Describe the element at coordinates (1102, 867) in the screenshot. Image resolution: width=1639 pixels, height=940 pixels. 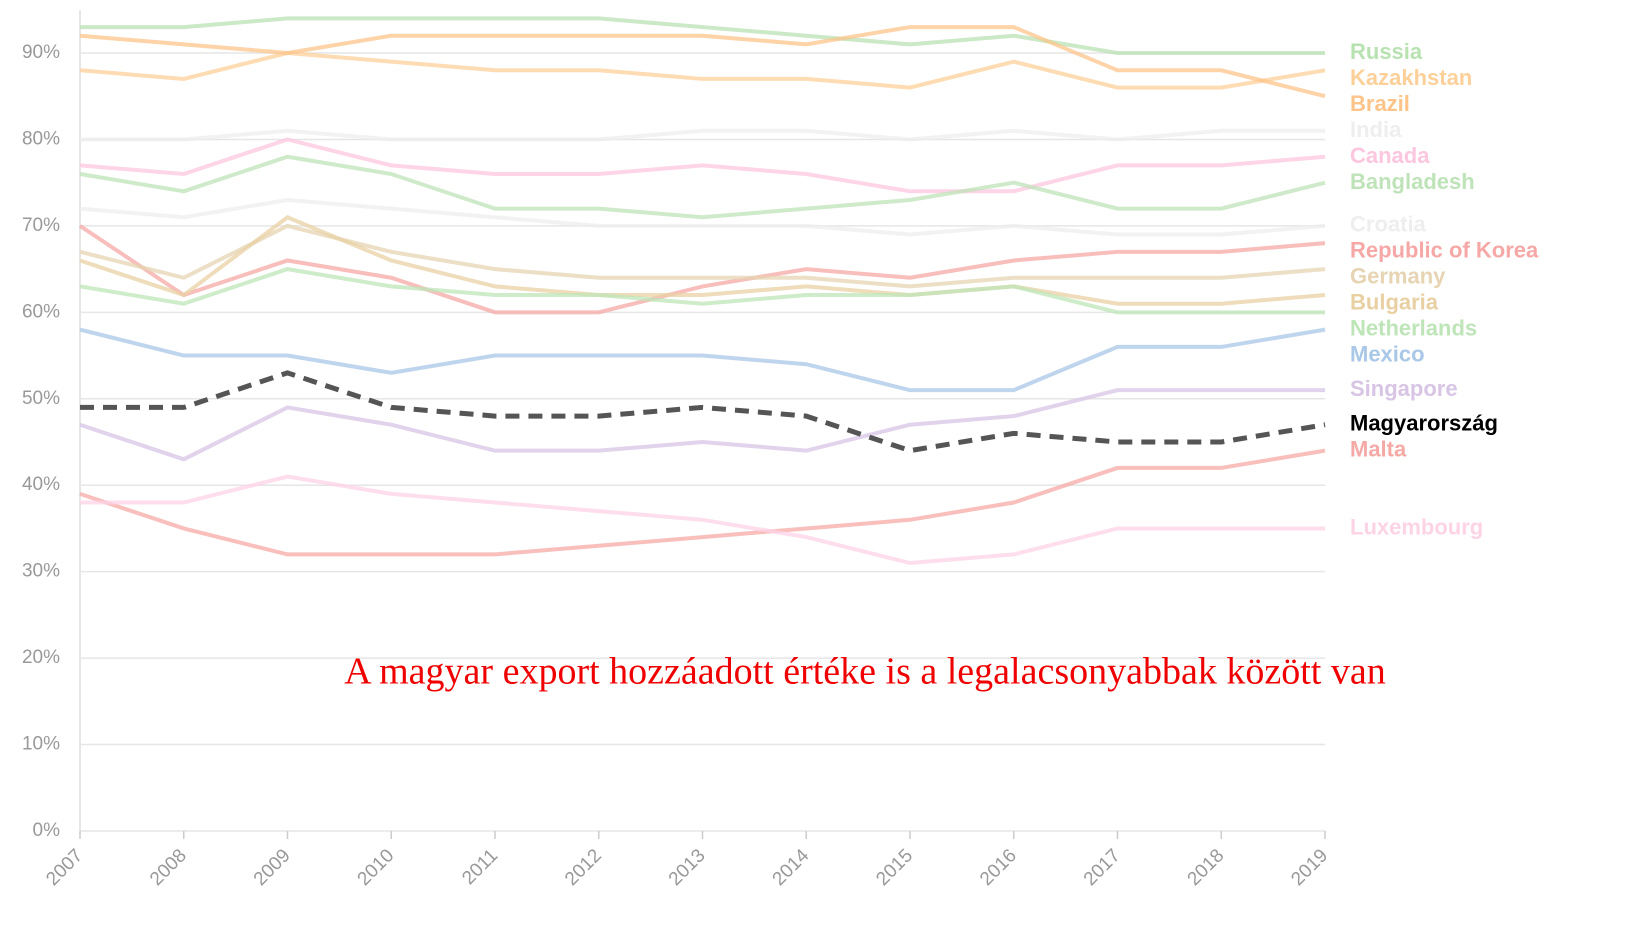
I see `x-tick-label: 2017` at that location.